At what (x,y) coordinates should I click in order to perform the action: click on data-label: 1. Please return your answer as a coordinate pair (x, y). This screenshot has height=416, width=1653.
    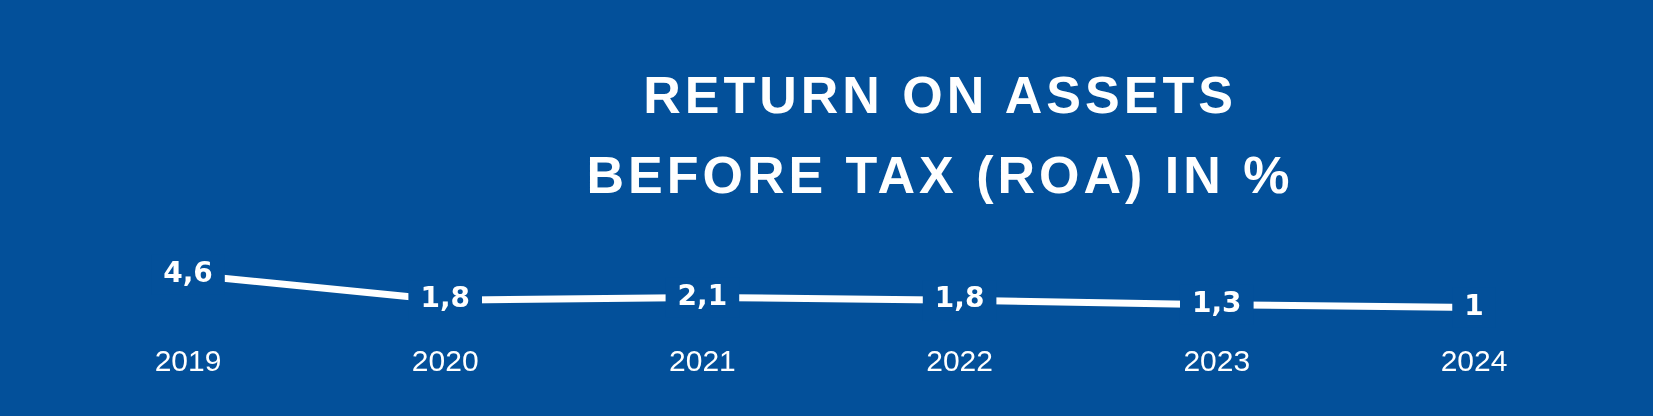
    Looking at the image, I should click on (1474, 305).